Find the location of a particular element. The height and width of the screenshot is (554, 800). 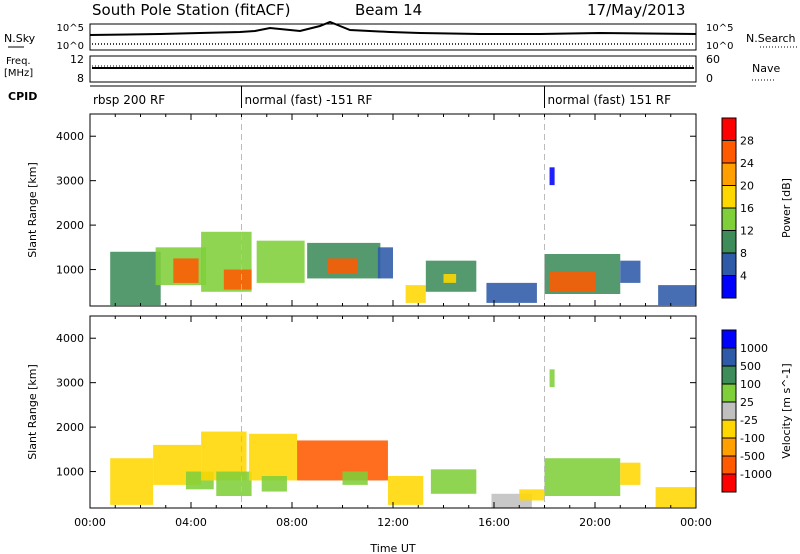

nsearch-label: N.Search is located at coordinates (771, 38).